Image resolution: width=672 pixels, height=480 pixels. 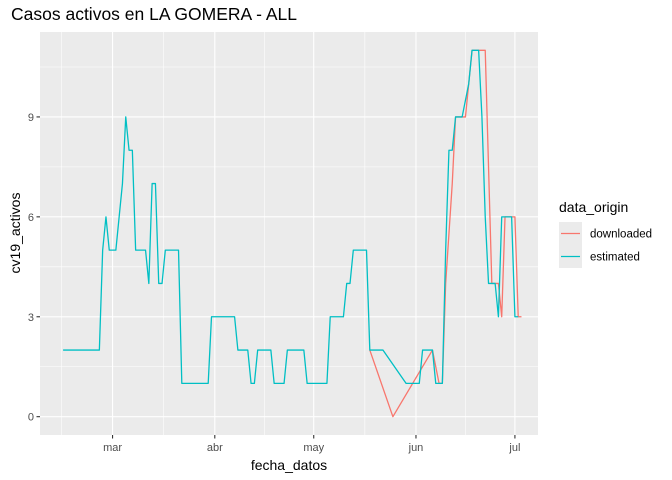 I want to click on legend-label-estimated: estimated, so click(x=615, y=258).